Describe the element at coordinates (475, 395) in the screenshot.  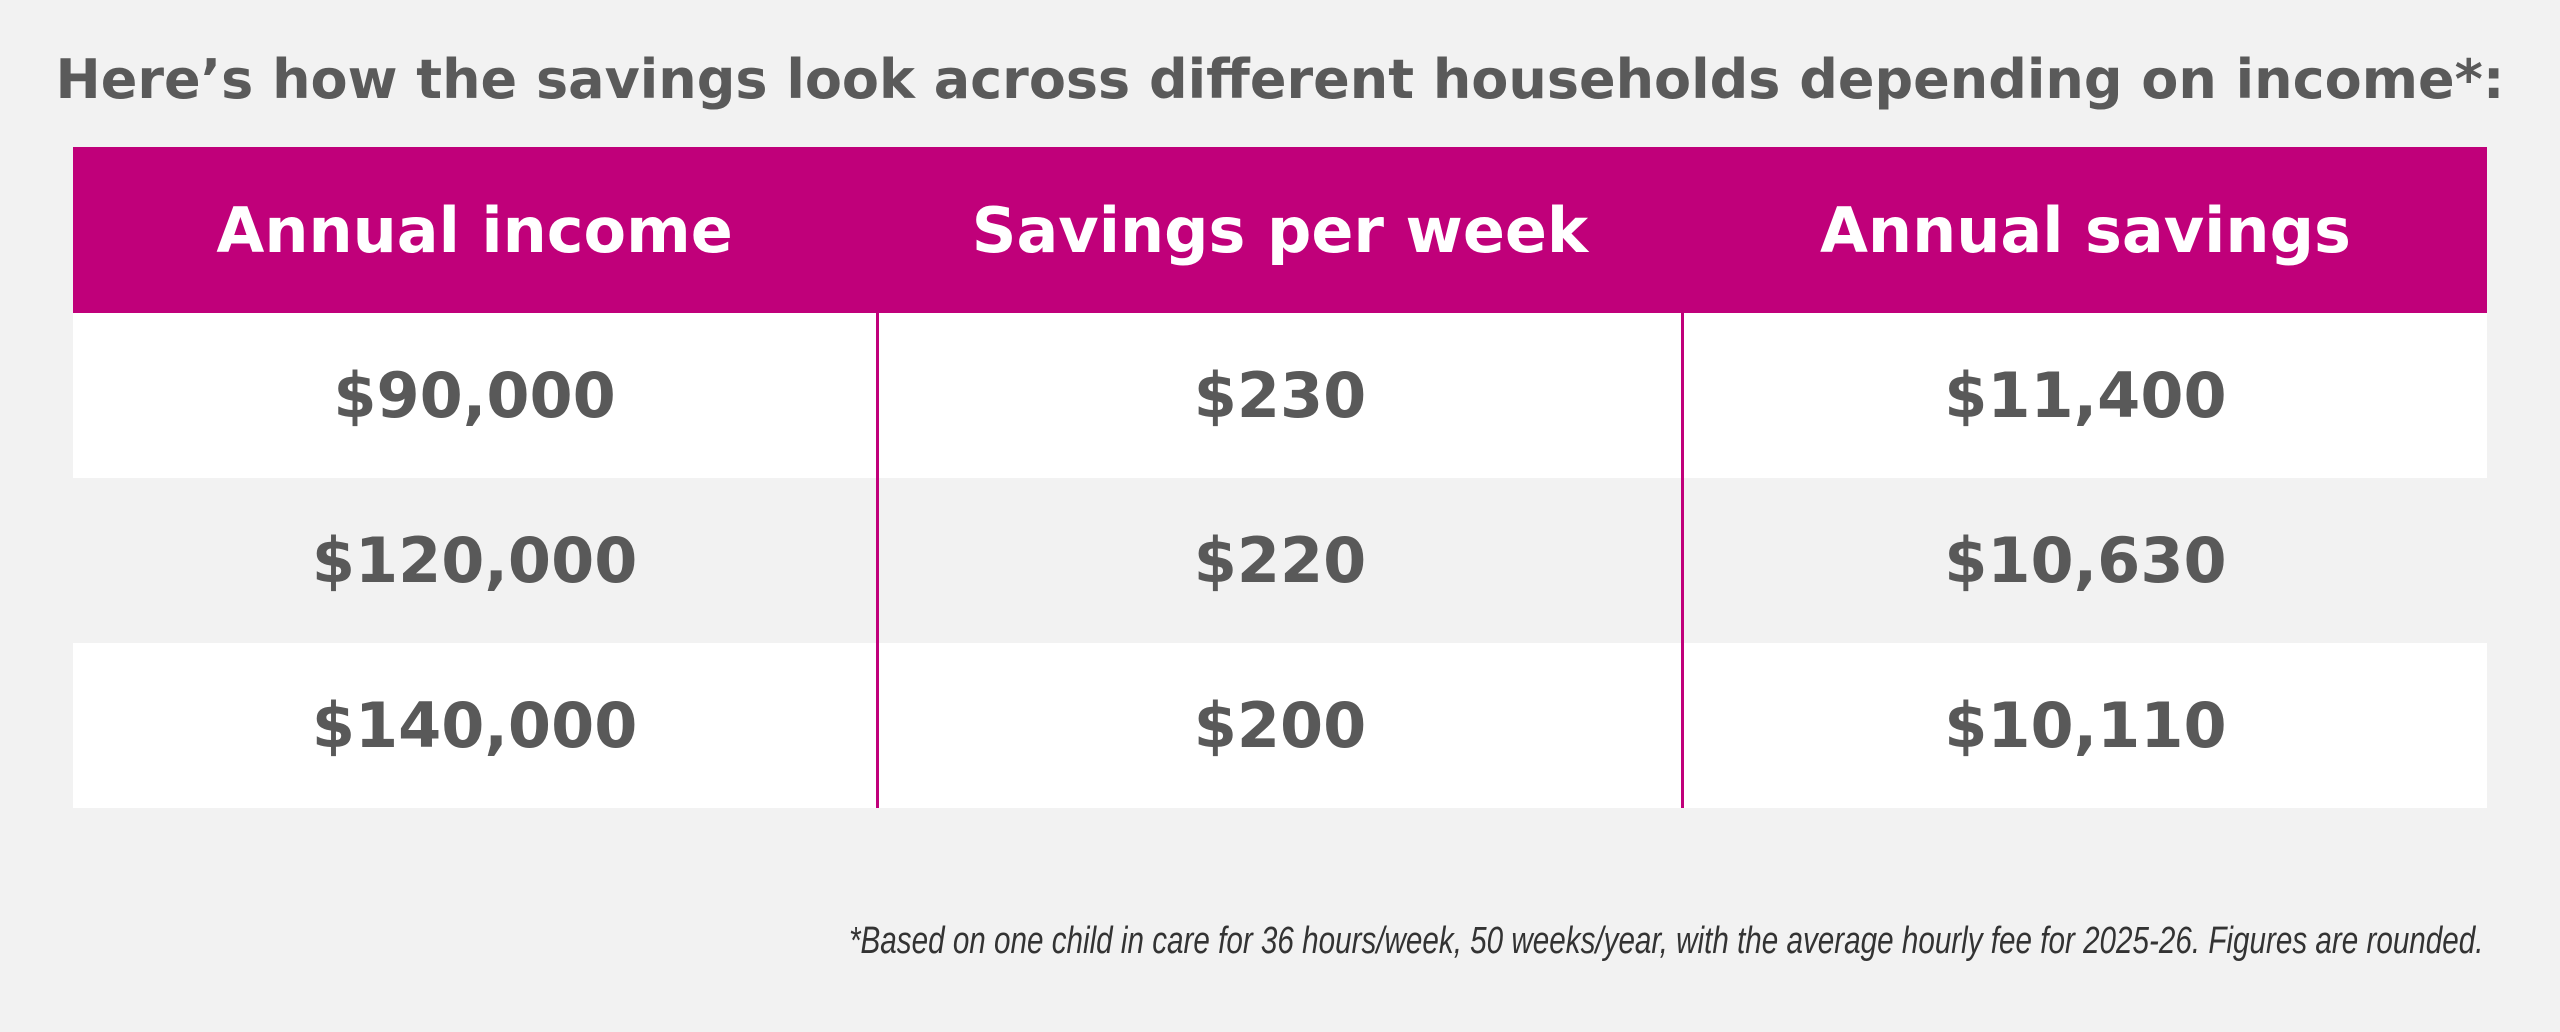
I see `table-cell: $90,000` at that location.